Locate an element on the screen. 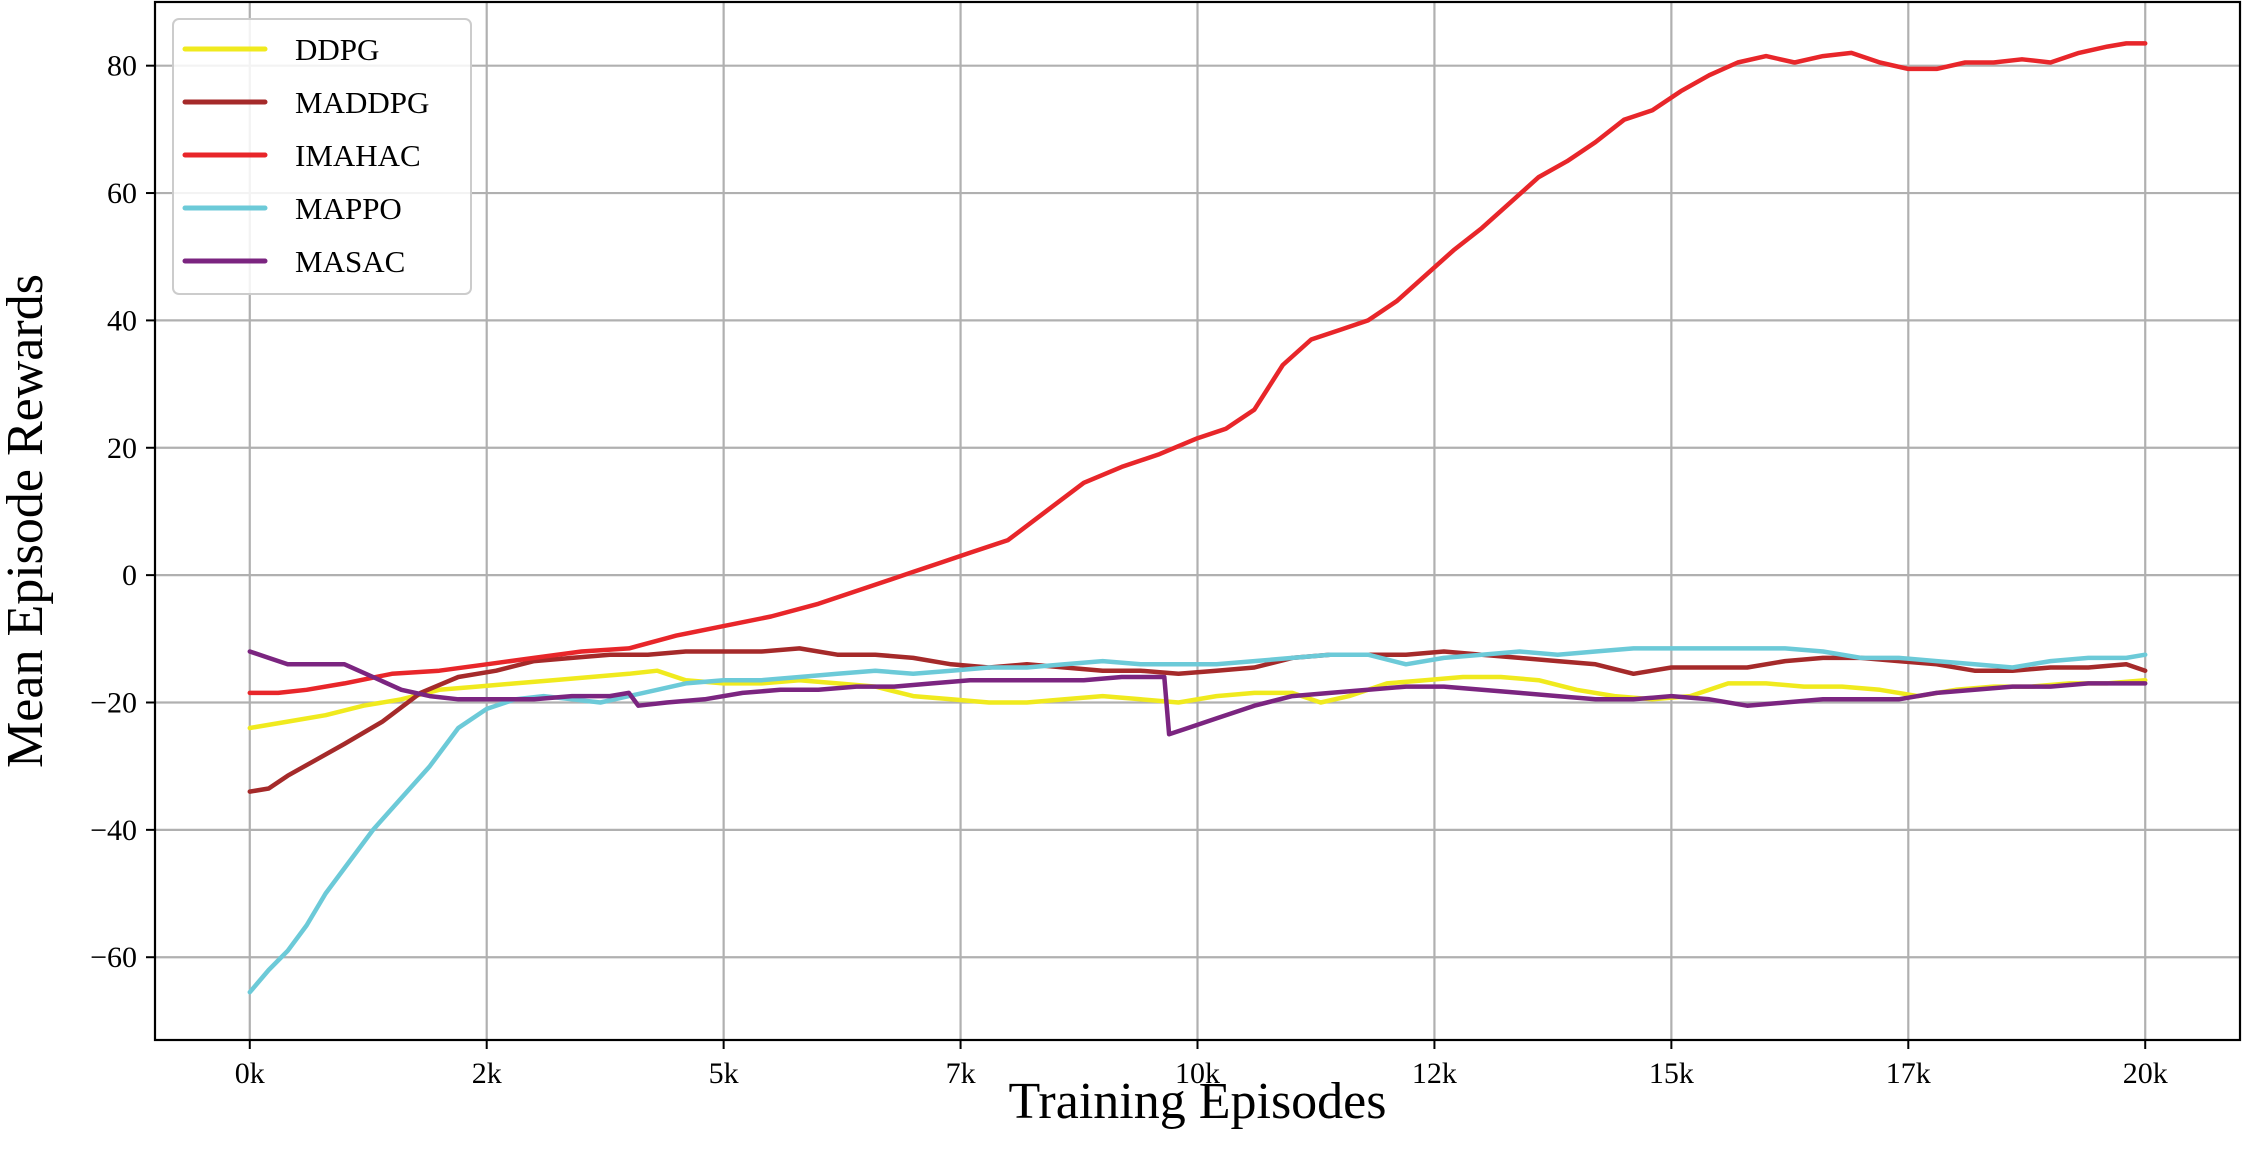 Image resolution: width=2250 pixels, height=1171 pixels. y-tick-label: 60 is located at coordinates (122, 193).